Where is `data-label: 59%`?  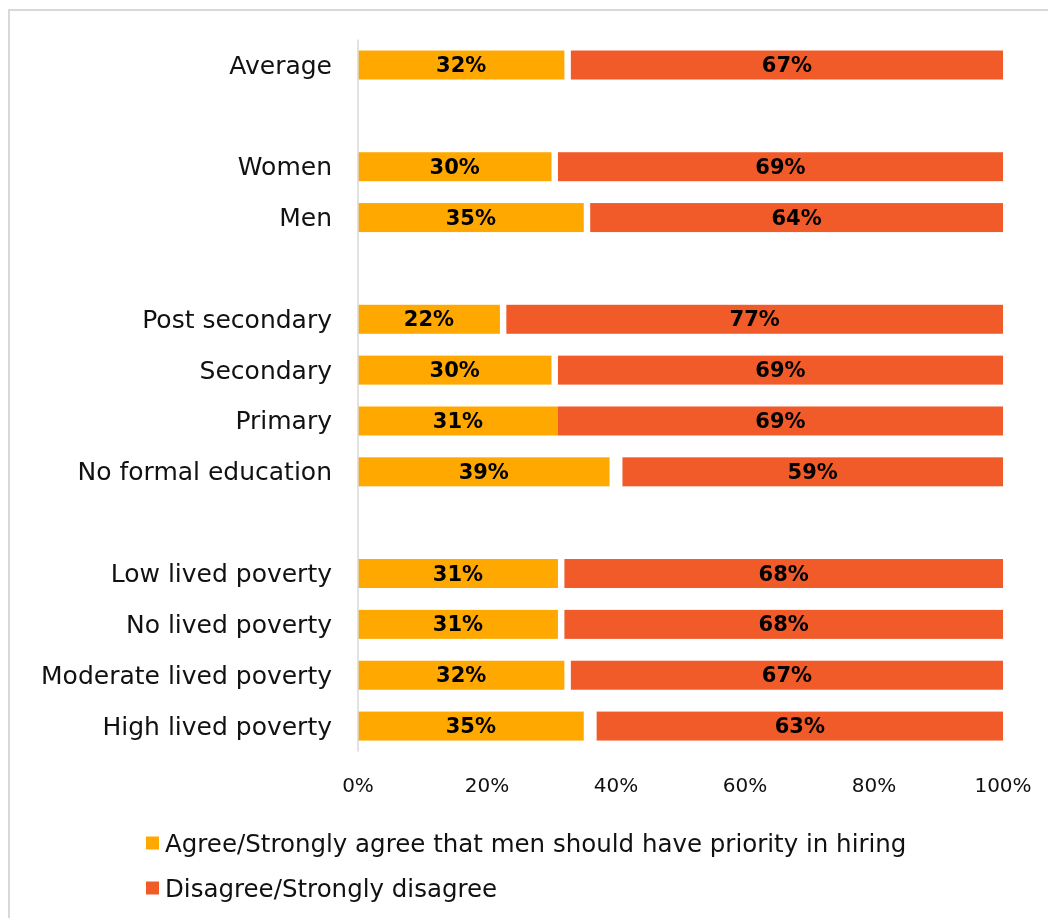 data-label: 59% is located at coordinates (812, 471).